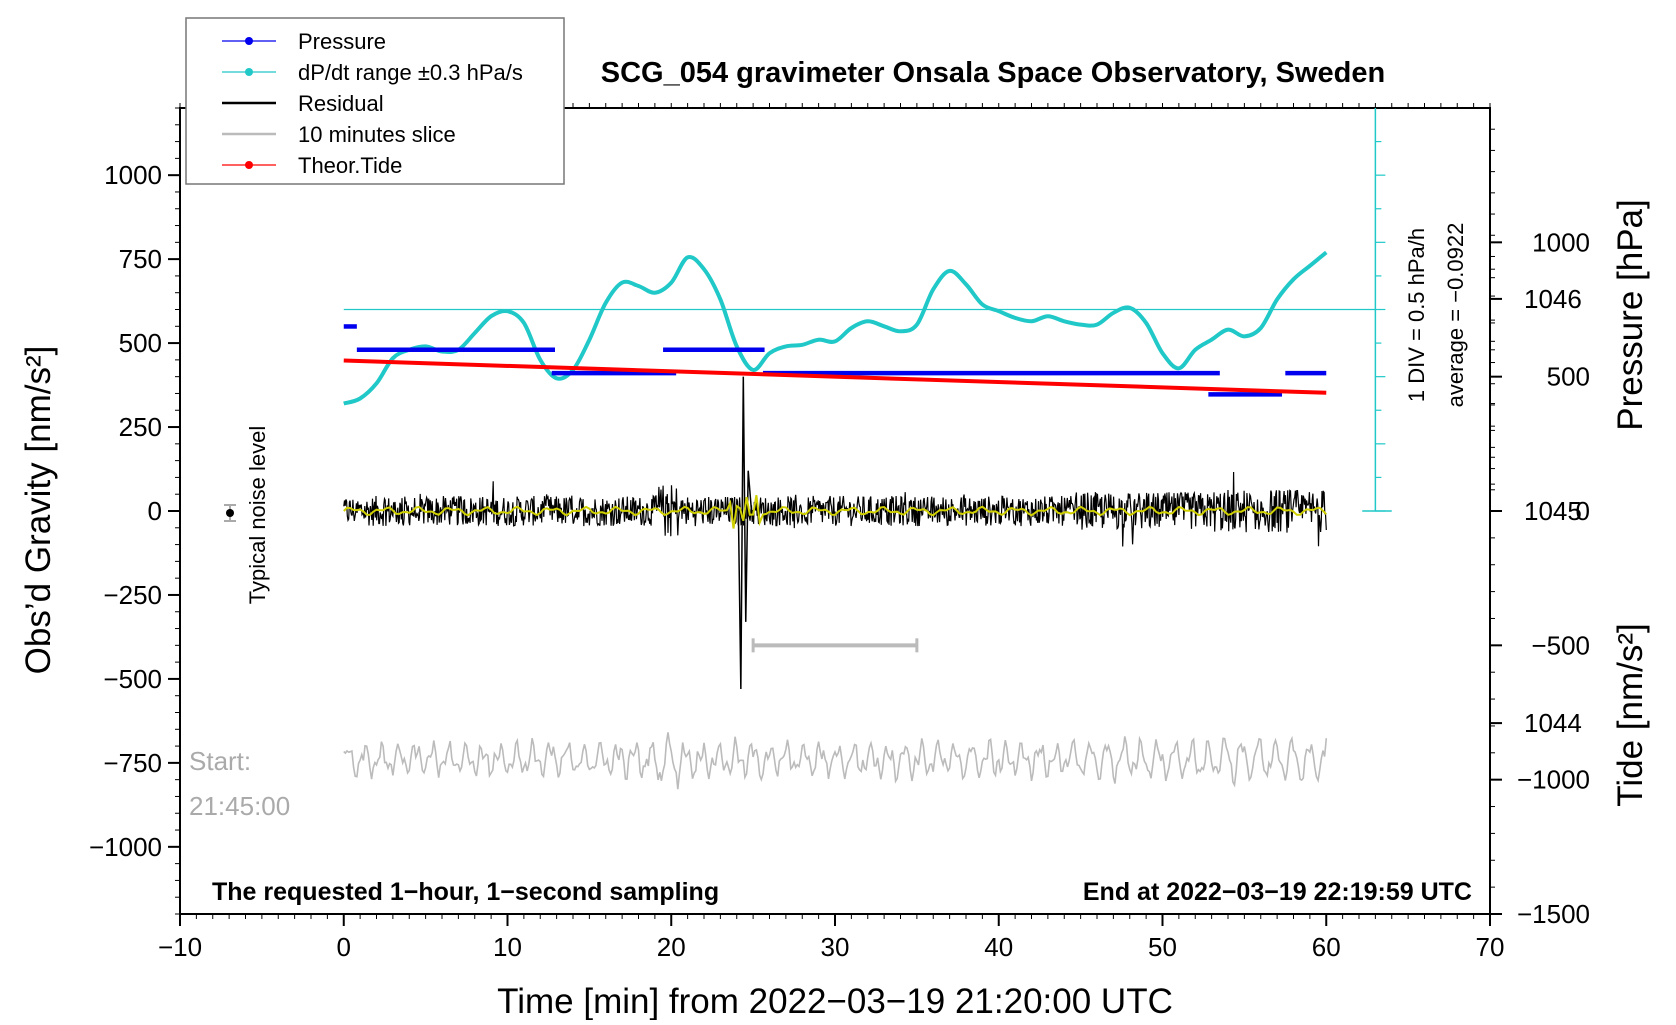 The width and height of the screenshot is (1676, 1025). I want to click on bottom-left-caption: The requested 1−hour, 1−second sampling, so click(465, 892).